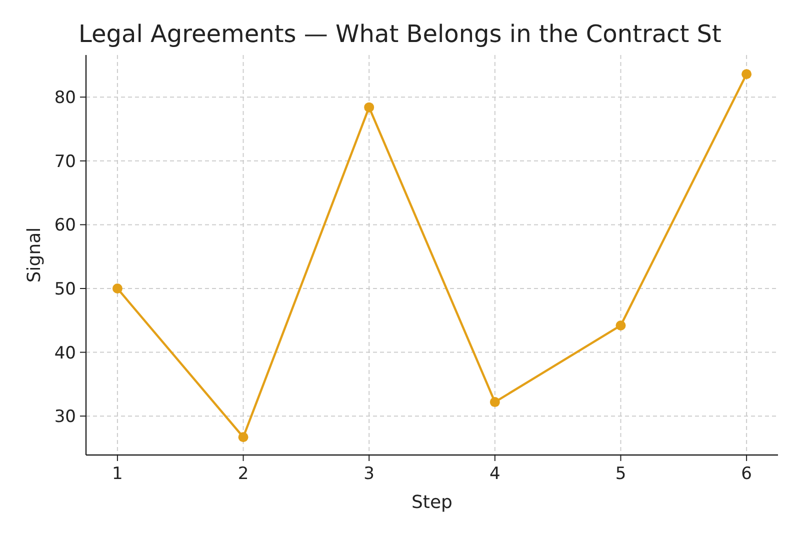  Describe the element at coordinates (620, 474) in the screenshot. I see `x-tick-label: 5` at that location.